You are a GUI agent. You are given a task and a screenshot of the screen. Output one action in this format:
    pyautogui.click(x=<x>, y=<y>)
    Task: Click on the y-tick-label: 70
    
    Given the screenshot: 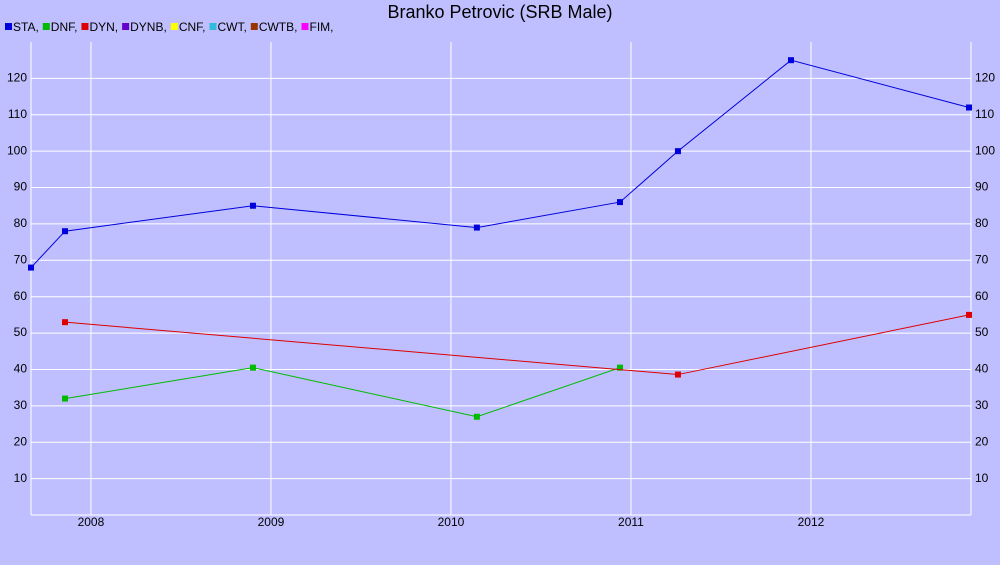 What is the action you would take?
    pyautogui.click(x=21, y=259)
    